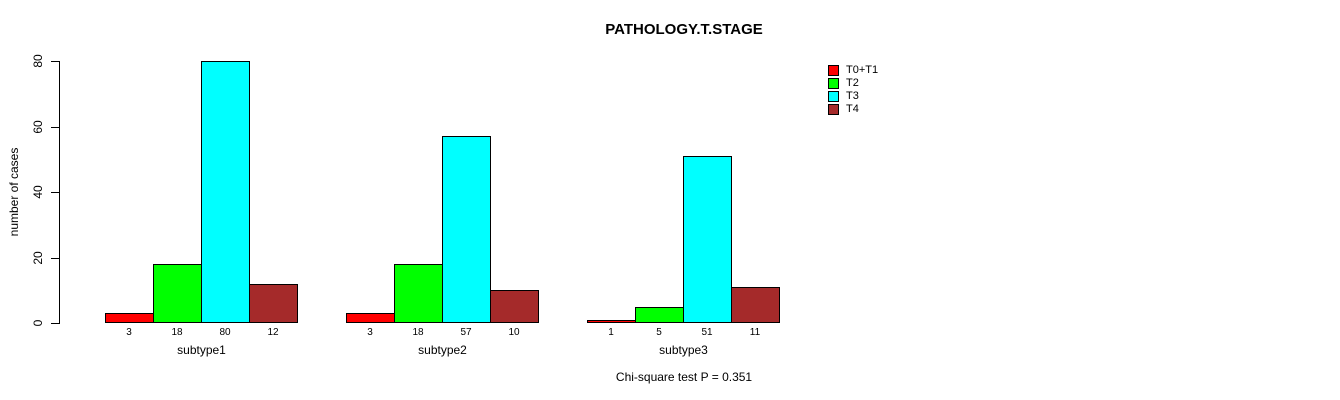 The image size is (1340, 400). What do you see at coordinates (14, 192) in the screenshot?
I see `y-axis-title: number of cases` at bounding box center [14, 192].